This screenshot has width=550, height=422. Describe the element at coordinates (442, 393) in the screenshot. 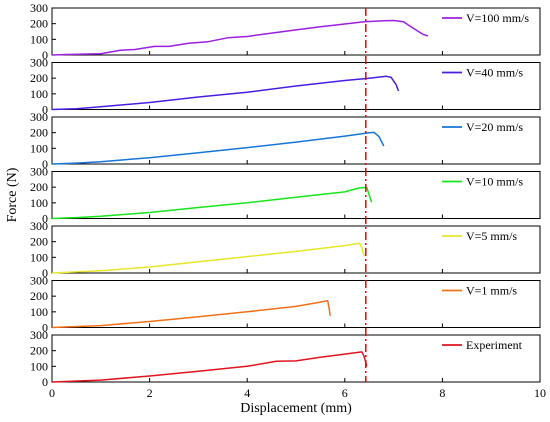

I see `x-tick-label: 8` at that location.